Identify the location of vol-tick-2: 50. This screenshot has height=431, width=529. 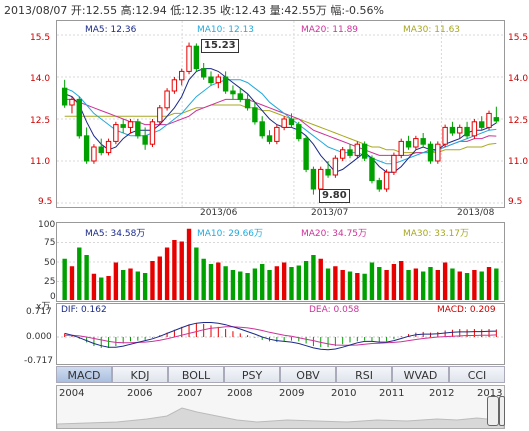
(50, 263).